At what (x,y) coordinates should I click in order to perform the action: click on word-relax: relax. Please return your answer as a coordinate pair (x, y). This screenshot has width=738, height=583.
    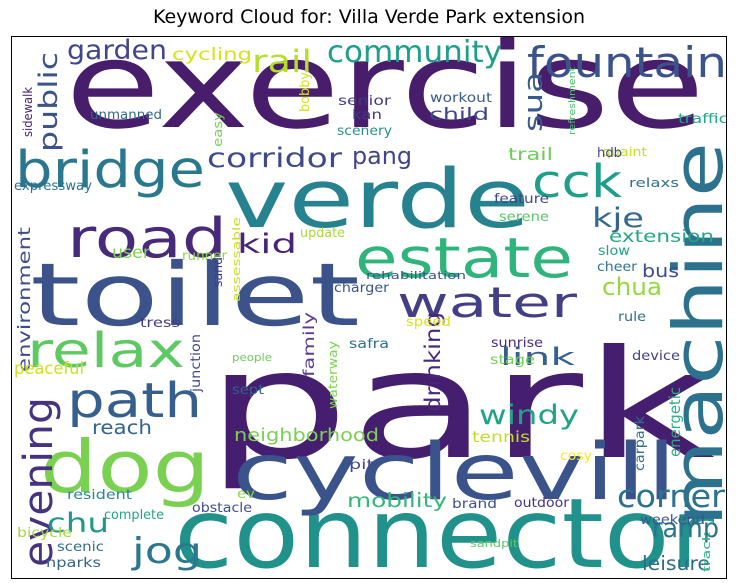
    Looking at the image, I should click on (106, 351).